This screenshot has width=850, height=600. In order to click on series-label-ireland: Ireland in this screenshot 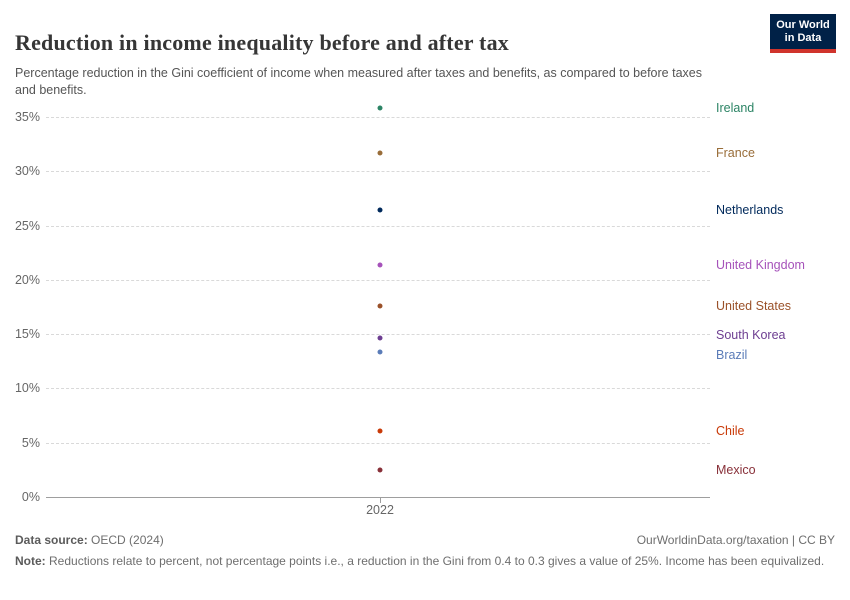, I will do `click(735, 108)`.